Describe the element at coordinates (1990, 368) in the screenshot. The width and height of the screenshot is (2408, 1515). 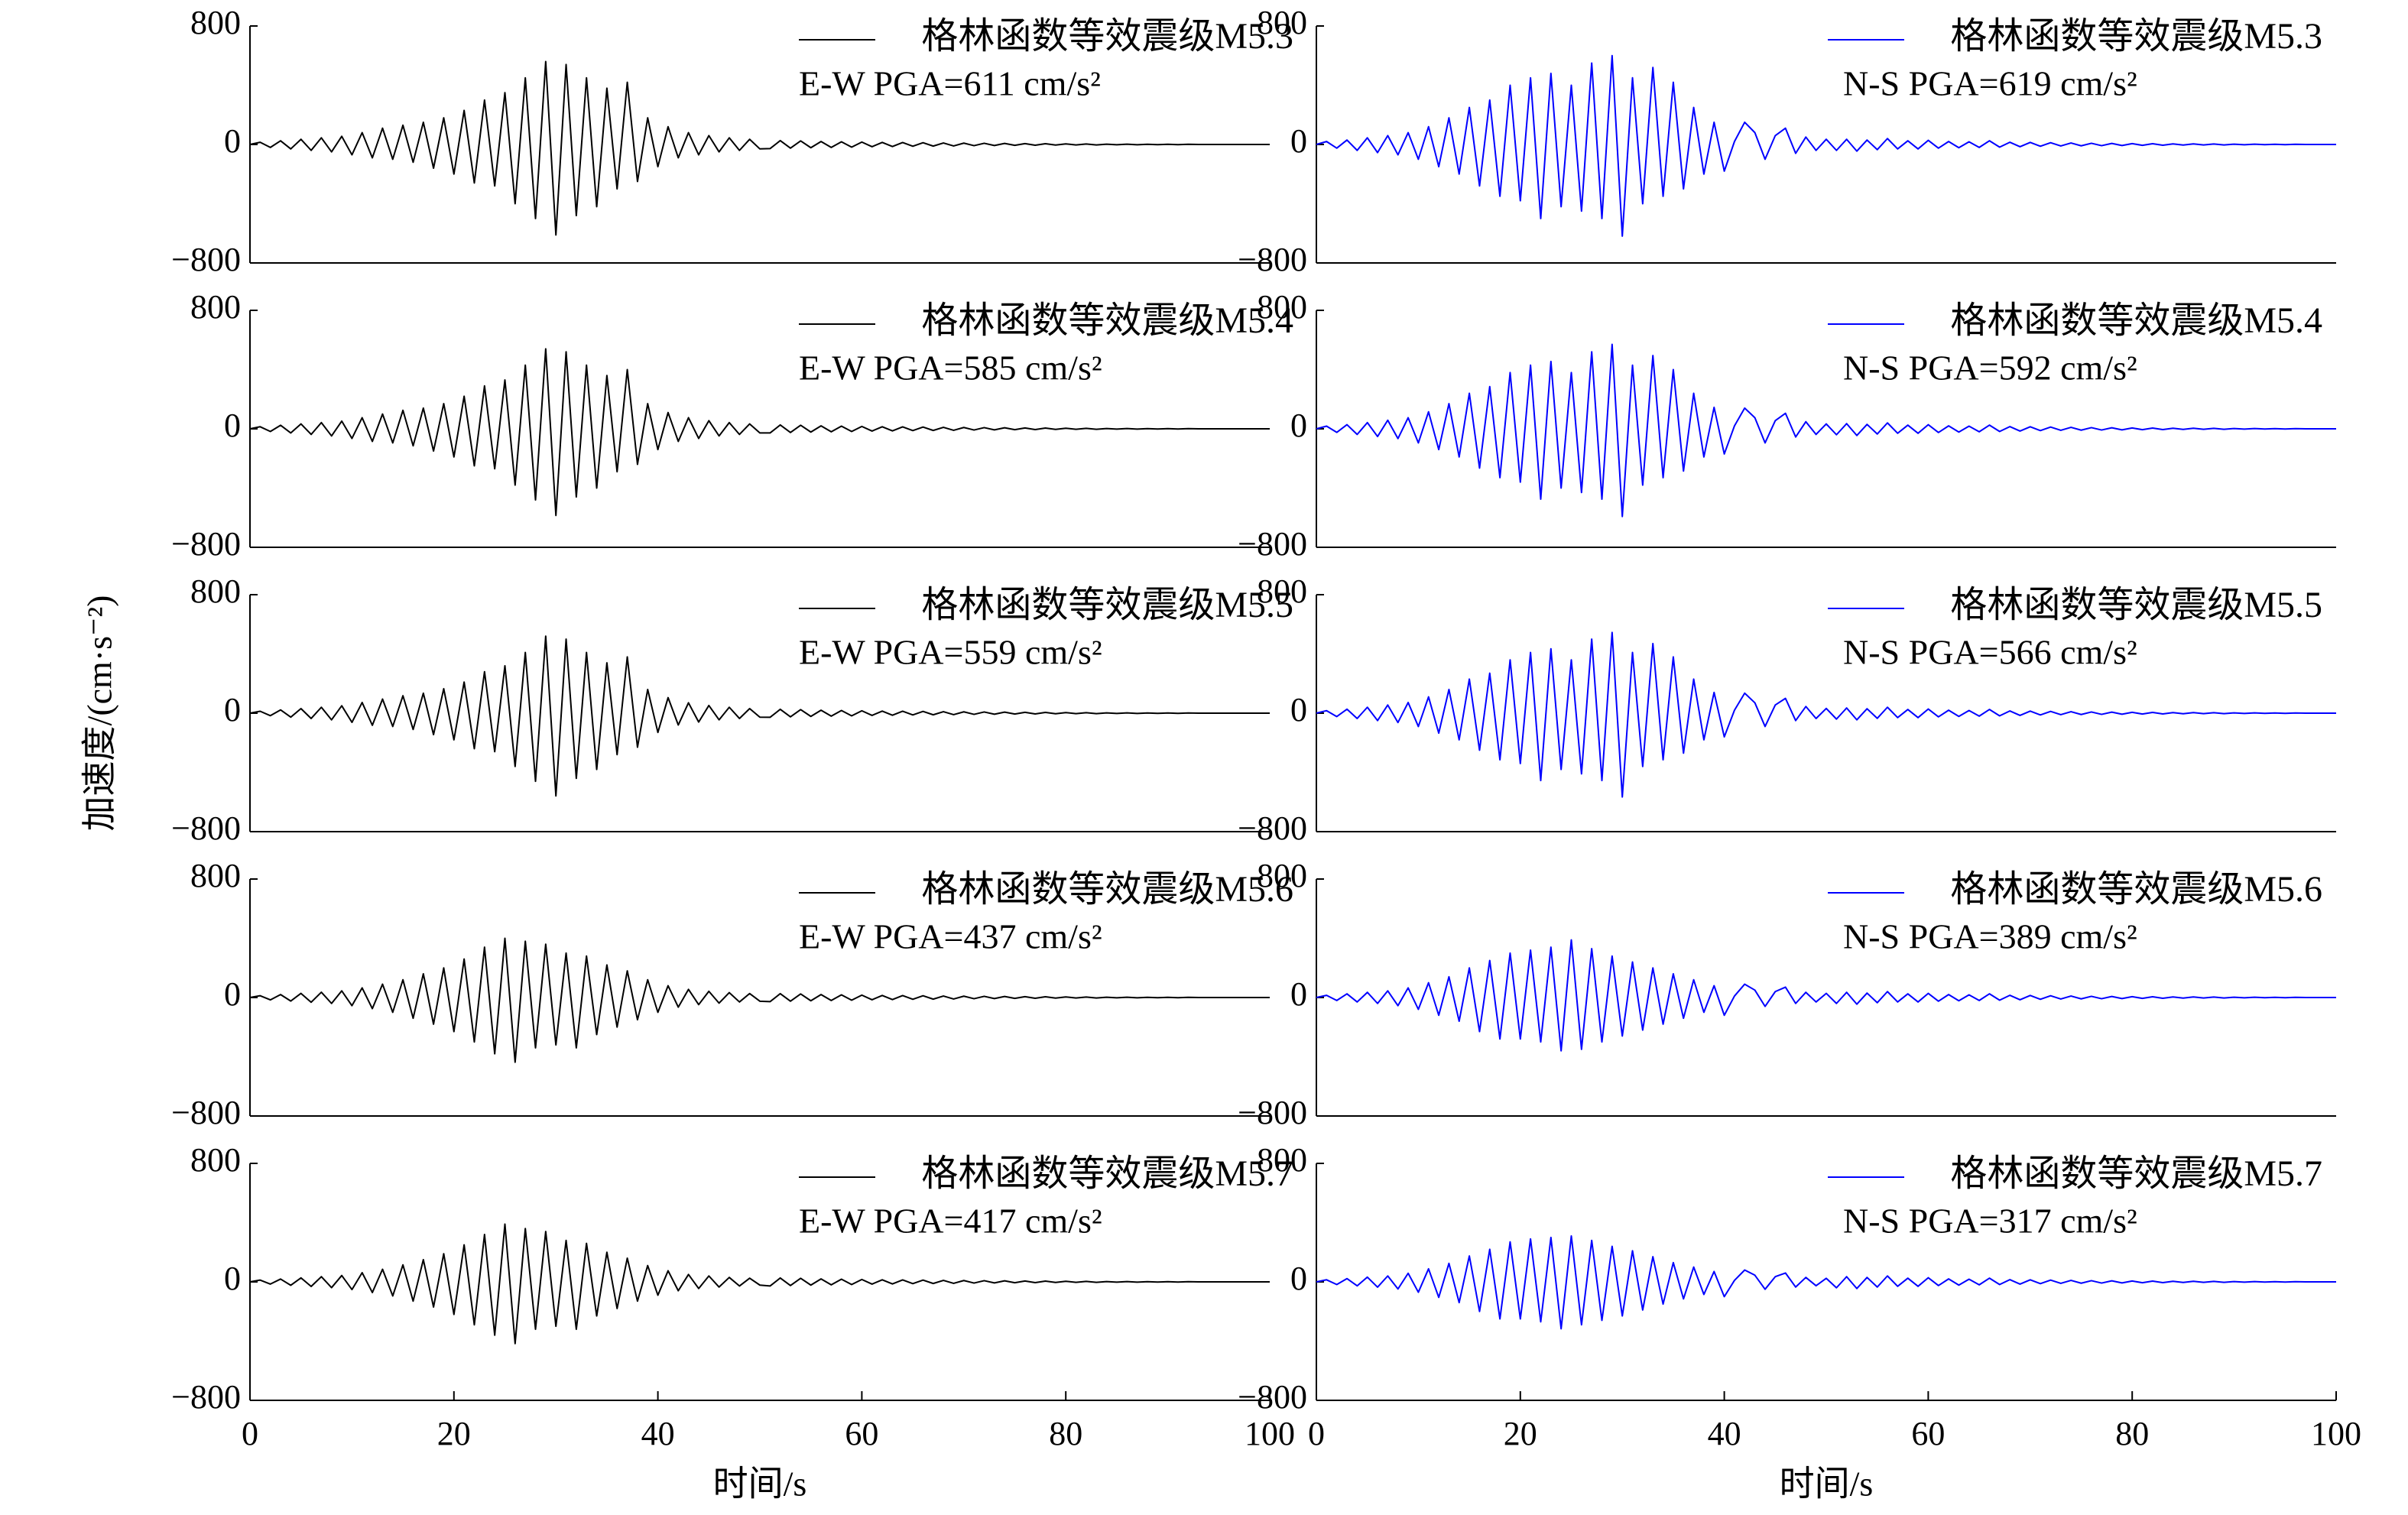
I see `pga-annotation: N-S PGA=592 cm/s²` at that location.